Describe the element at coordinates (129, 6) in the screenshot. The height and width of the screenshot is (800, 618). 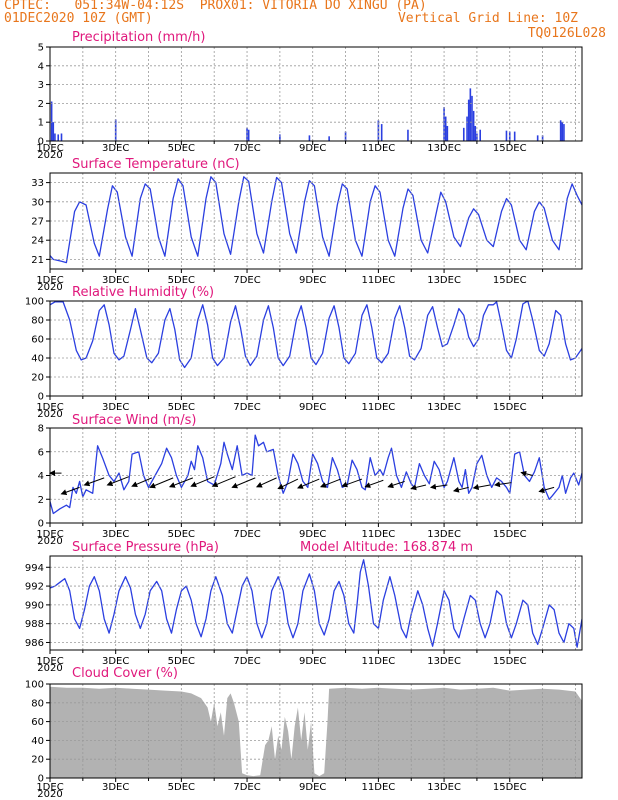
I see `header-coords: 051:34W-04:12S` at that location.